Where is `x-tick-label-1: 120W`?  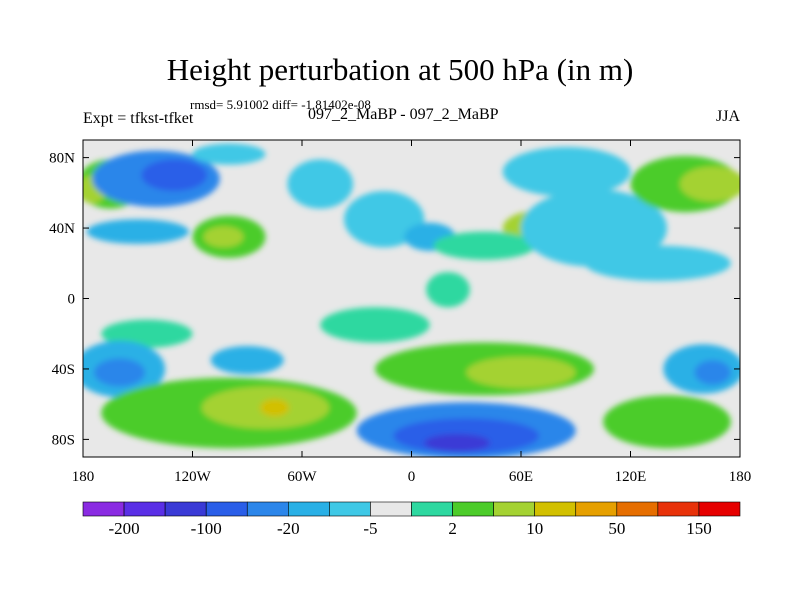
x-tick-label-1: 120W is located at coordinates (193, 477).